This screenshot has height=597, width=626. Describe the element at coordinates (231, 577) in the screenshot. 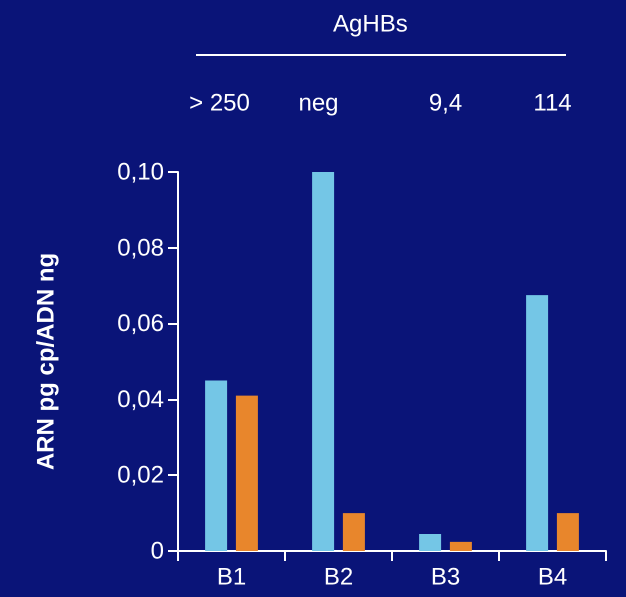

I see `x-tick-label: B1` at that location.